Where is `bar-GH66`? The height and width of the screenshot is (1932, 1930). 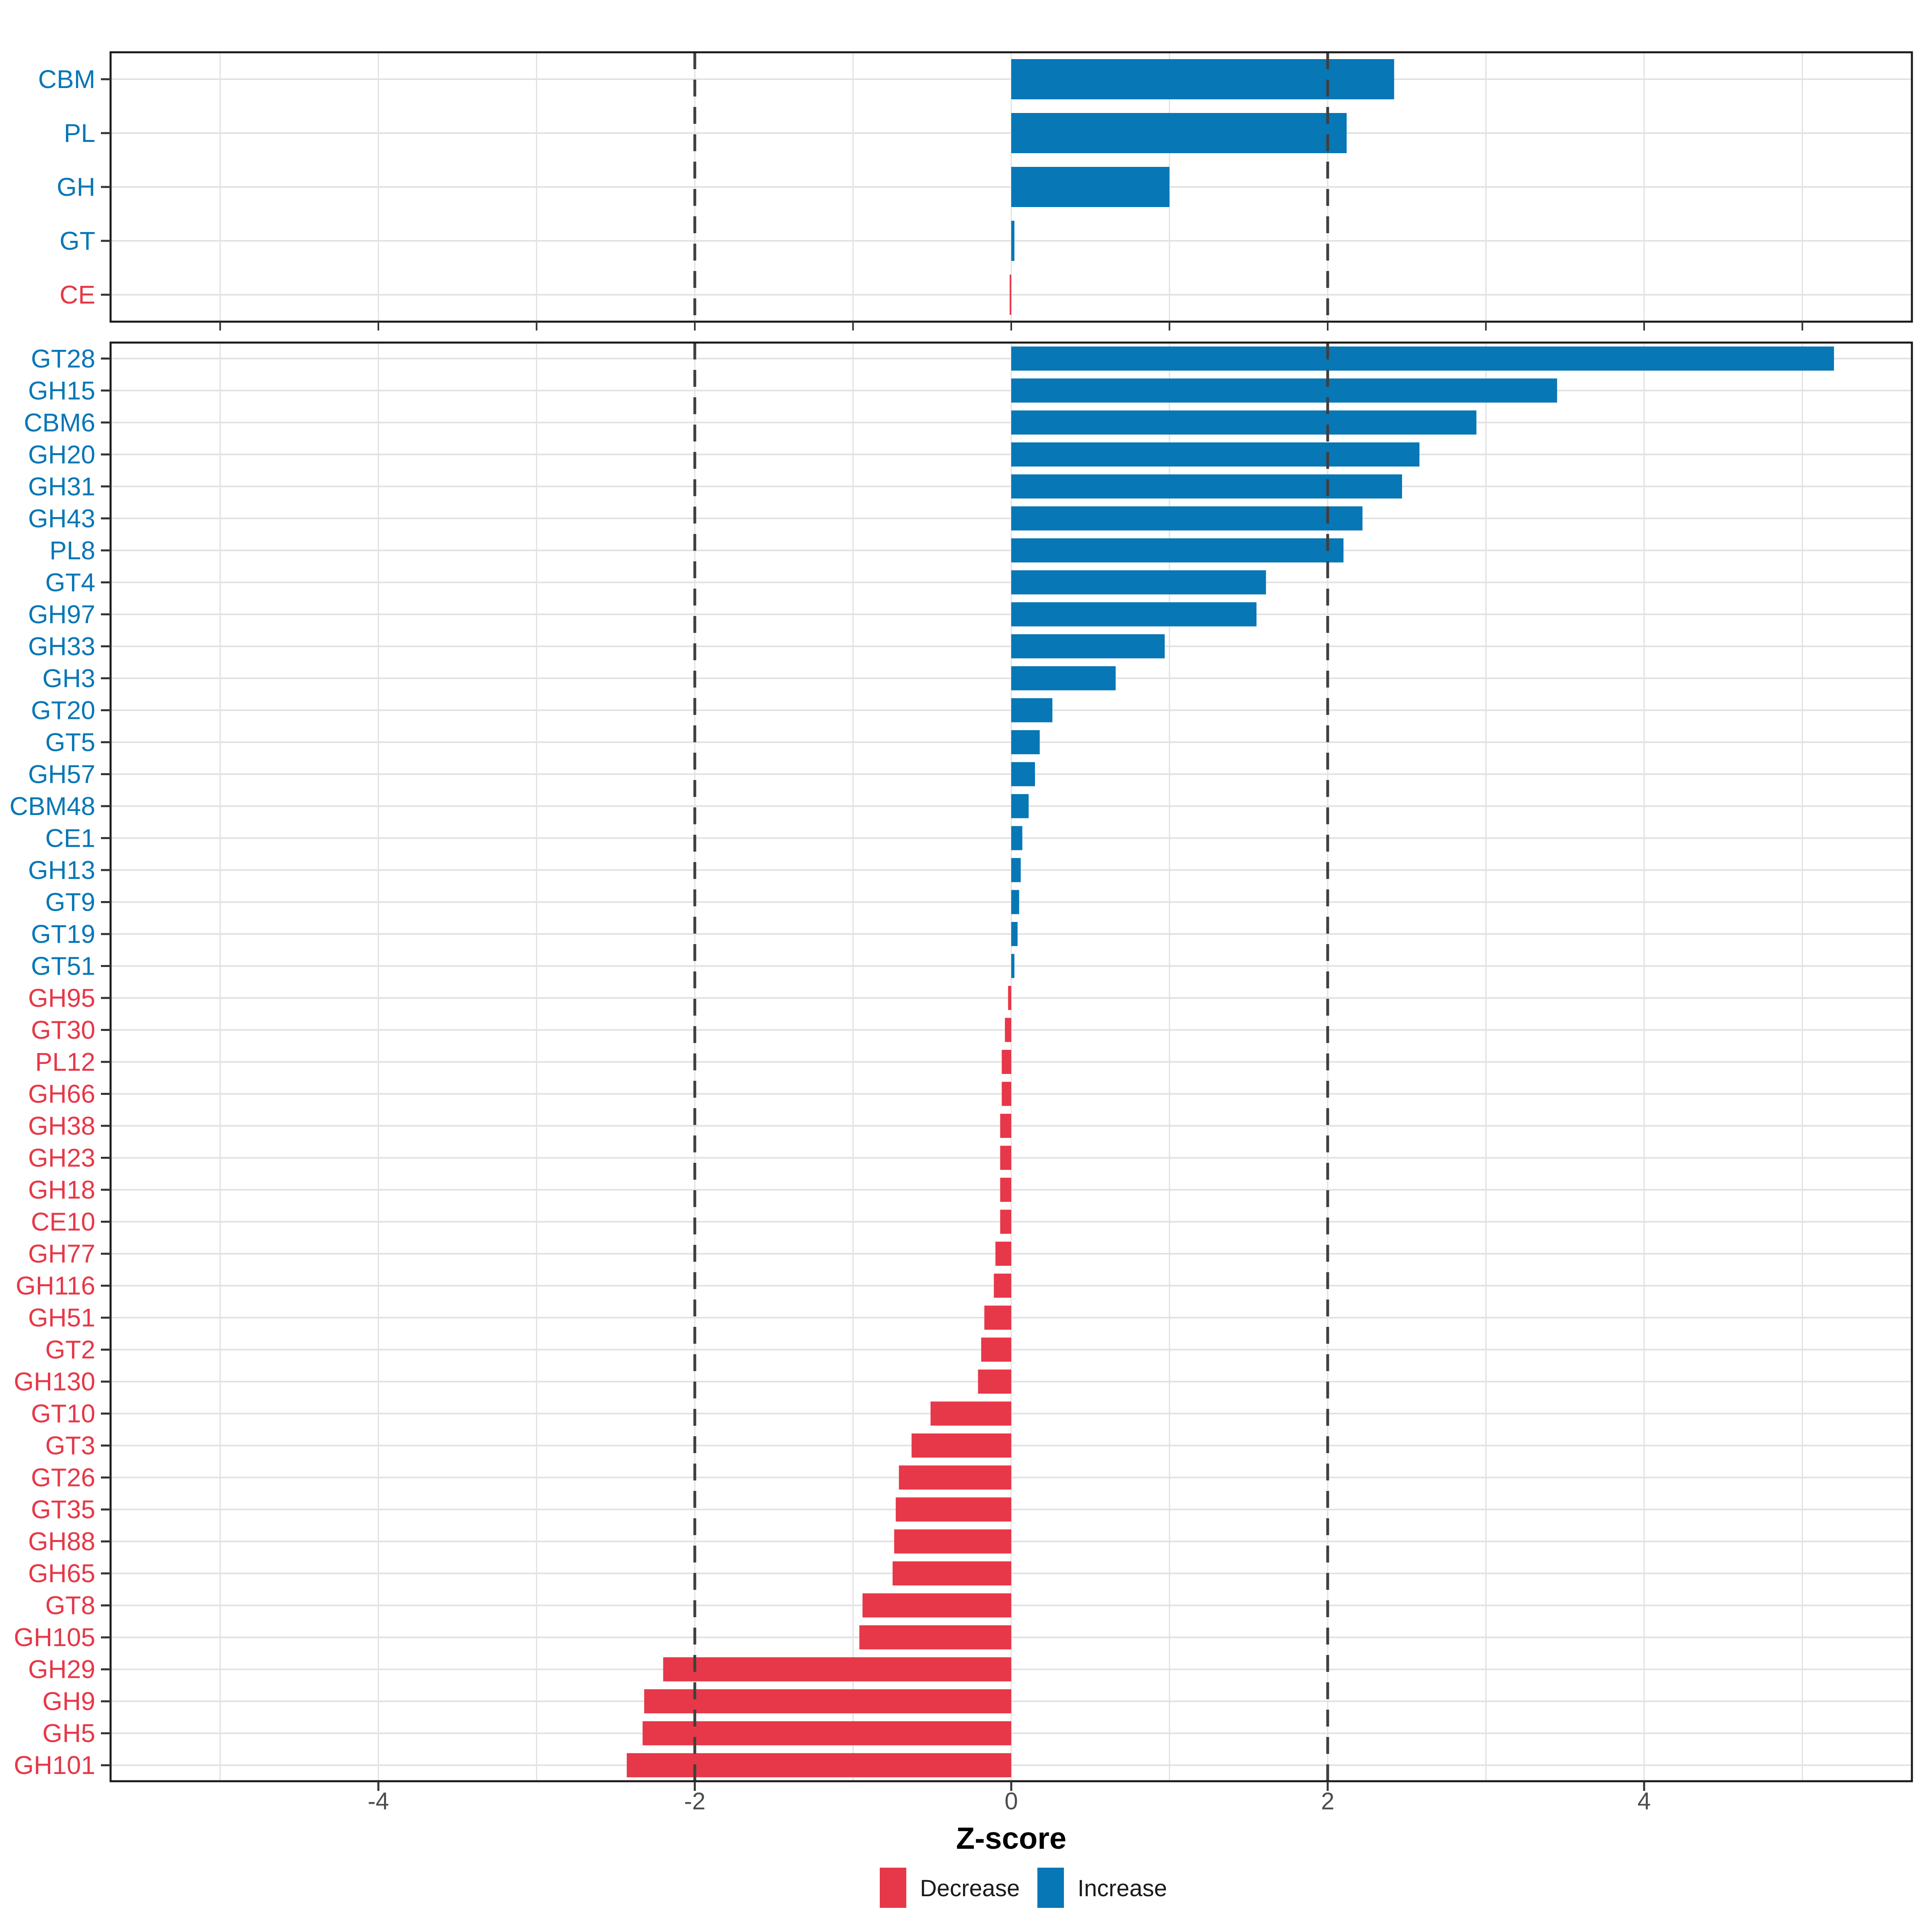 bar-GH66 is located at coordinates (1007, 1094).